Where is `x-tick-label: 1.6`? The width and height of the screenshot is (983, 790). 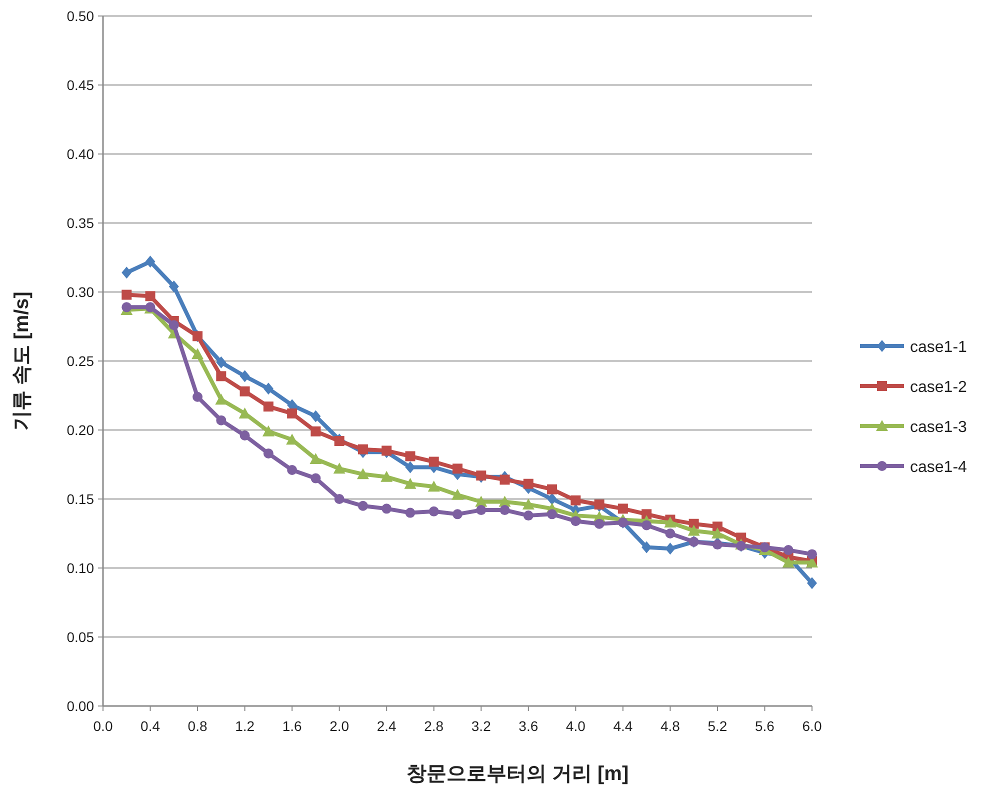 x-tick-label: 1.6 is located at coordinates (292, 726).